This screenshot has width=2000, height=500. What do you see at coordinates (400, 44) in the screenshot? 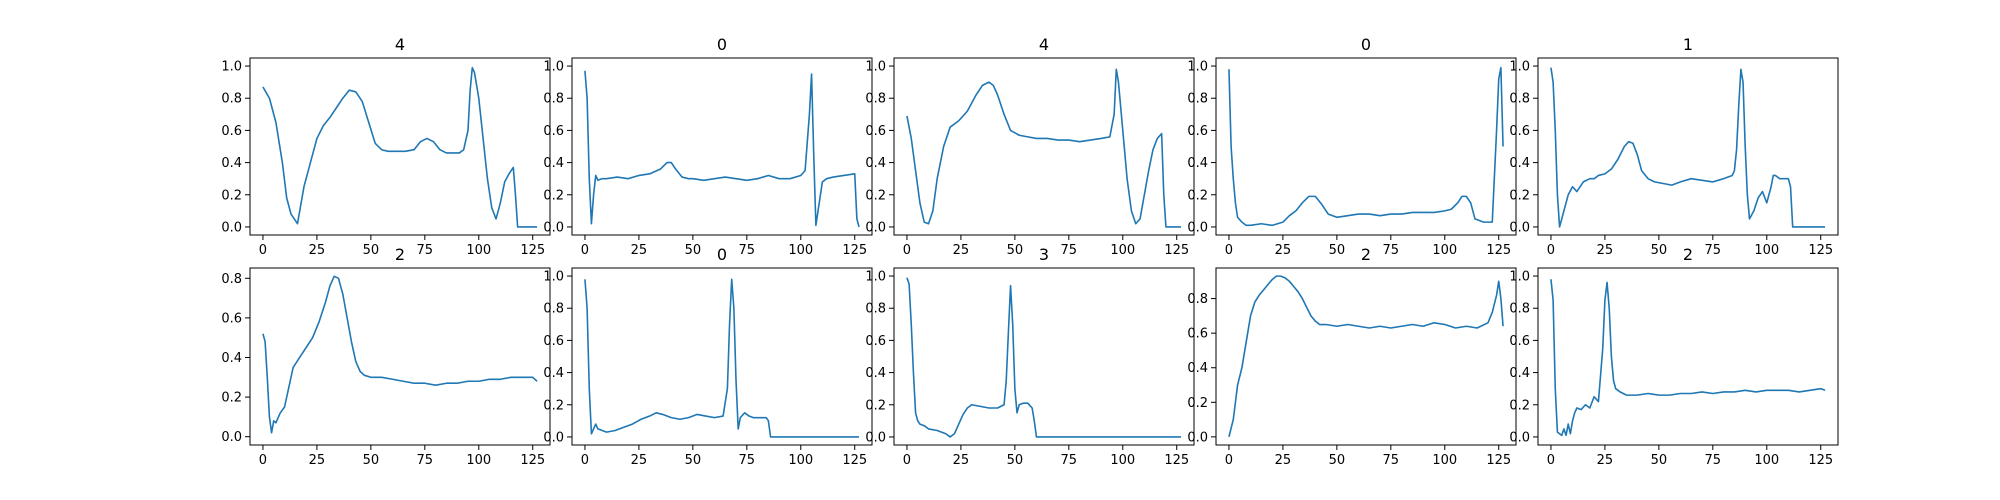
I see `subplot-title: 4` at bounding box center [400, 44].